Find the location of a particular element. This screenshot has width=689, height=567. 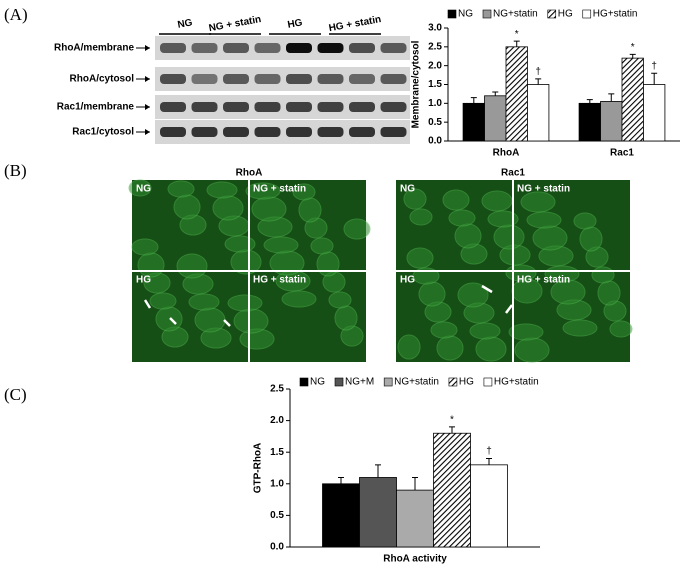

row-label: Rac1/cytosol is located at coordinates (103, 132).